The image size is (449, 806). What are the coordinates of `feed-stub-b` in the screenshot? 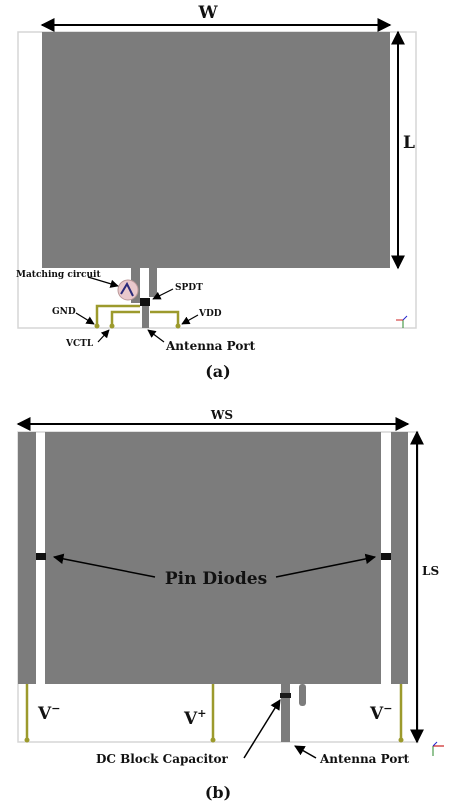 It's located at (302, 695).